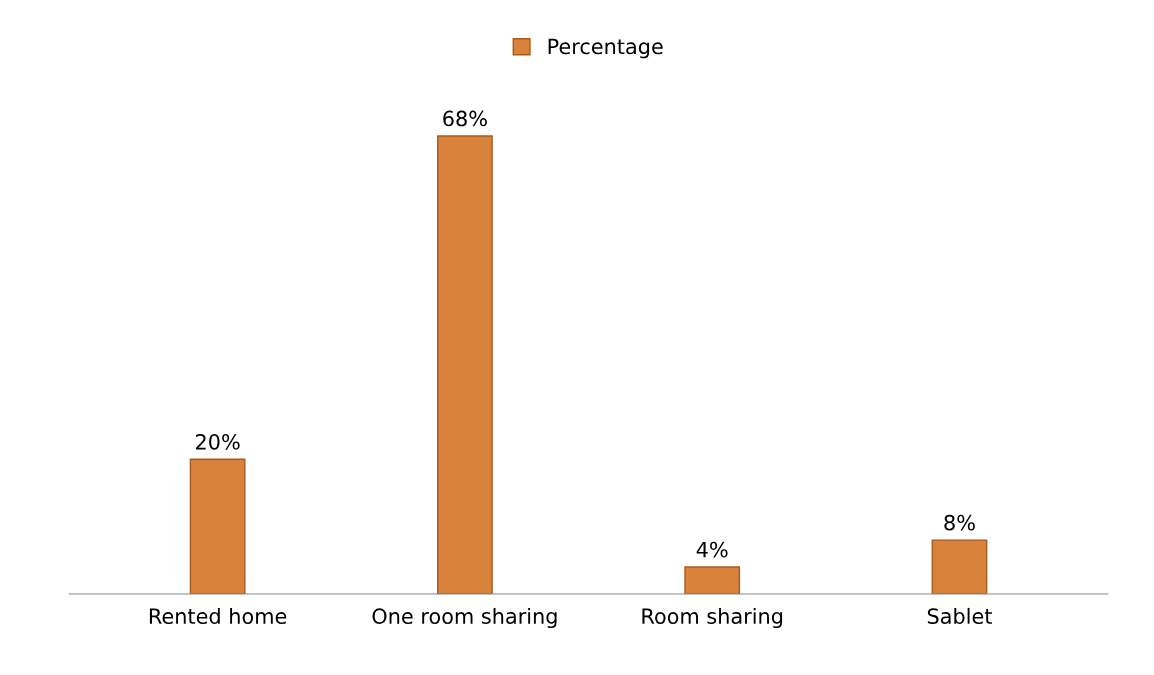 Image resolution: width=1154 pixels, height=675 pixels. What do you see at coordinates (959, 522) in the screenshot?
I see `data-label: 8%` at bounding box center [959, 522].